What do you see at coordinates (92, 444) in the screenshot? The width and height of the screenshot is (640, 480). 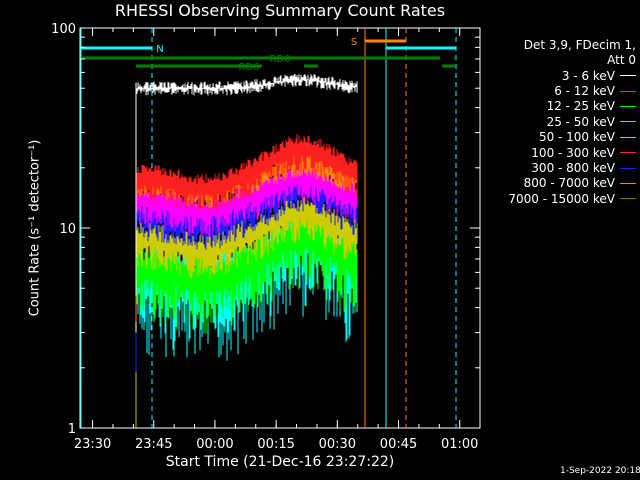 I see `x-tick-label: 23:30` at bounding box center [92, 444].